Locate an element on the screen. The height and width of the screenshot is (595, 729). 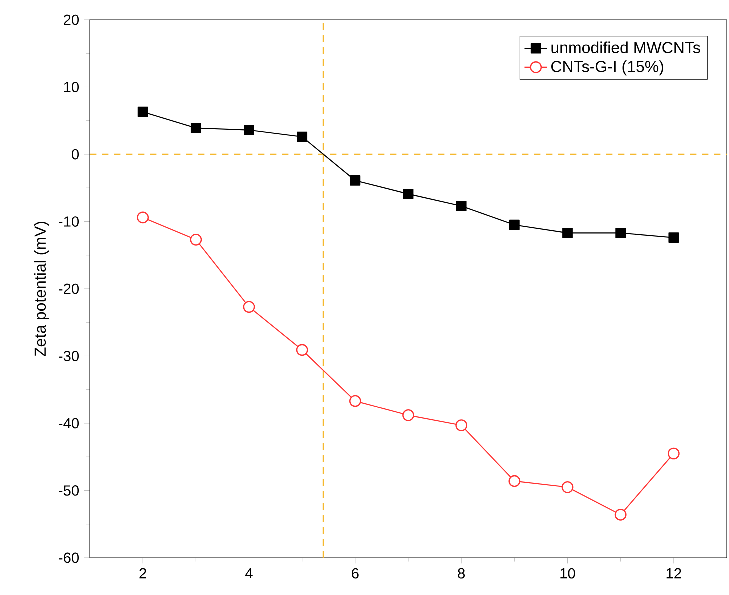
x-tick-label: 6 is located at coordinates (355, 573).